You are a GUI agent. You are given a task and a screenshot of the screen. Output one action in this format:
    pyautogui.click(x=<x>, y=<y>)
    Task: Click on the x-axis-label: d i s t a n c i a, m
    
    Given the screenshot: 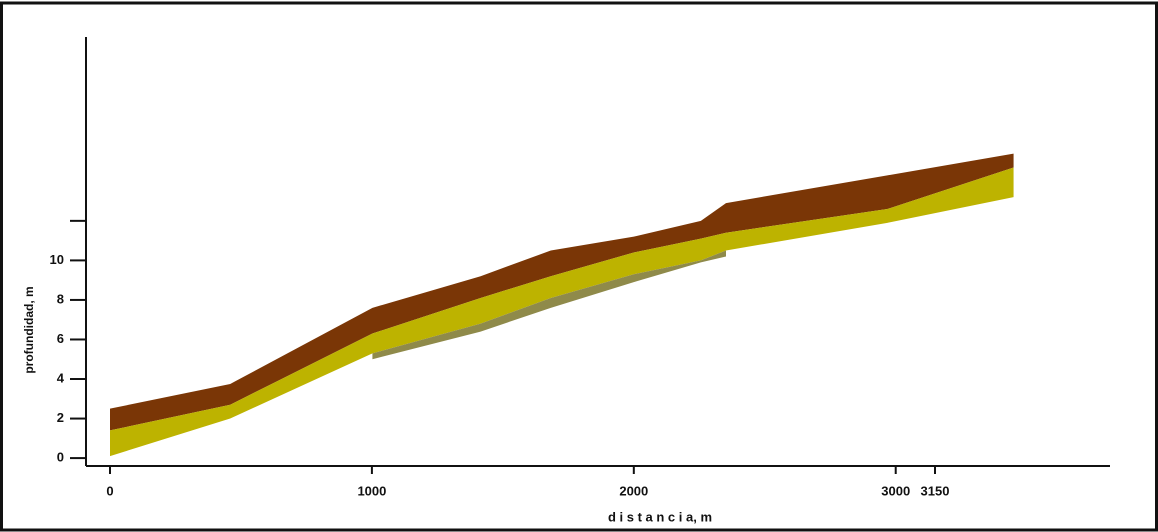 What is the action you would take?
    pyautogui.click(x=660, y=516)
    